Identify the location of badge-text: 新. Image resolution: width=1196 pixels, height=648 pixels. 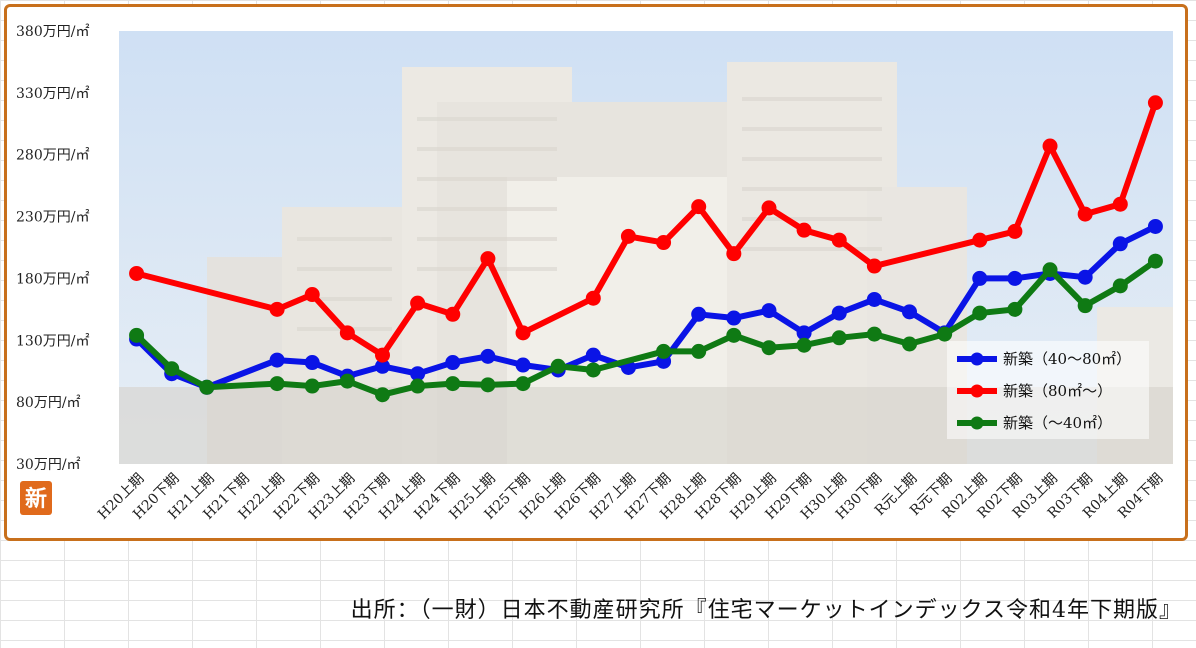
(36, 499).